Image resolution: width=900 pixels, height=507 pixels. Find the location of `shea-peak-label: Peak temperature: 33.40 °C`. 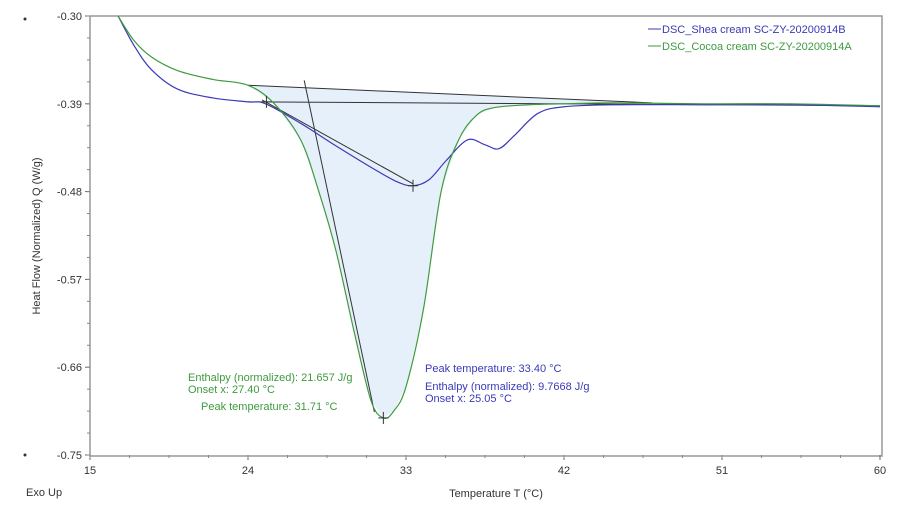

shea-peak-label: Peak temperature: 33.40 °C is located at coordinates (493, 369).